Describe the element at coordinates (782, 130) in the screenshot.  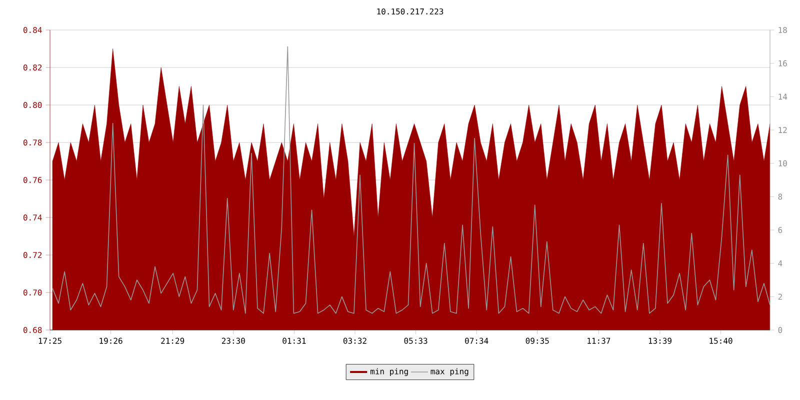
I see `y2-tick-label: 12` at that location.